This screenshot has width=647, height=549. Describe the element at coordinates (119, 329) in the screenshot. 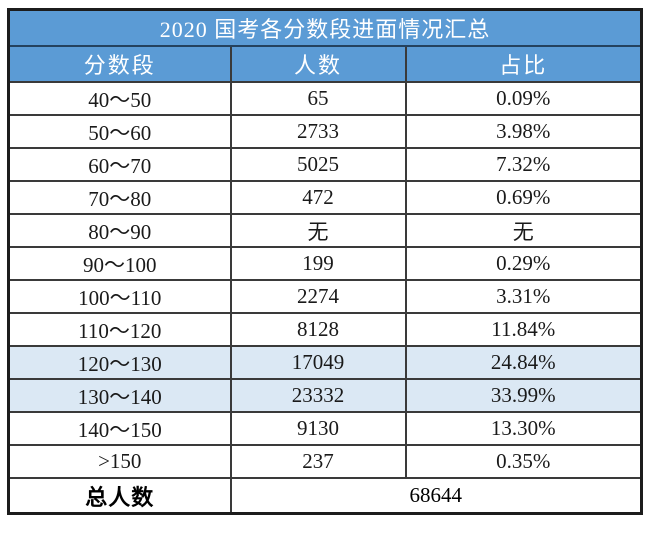

I see `score-range-cell: 110～120` at that location.